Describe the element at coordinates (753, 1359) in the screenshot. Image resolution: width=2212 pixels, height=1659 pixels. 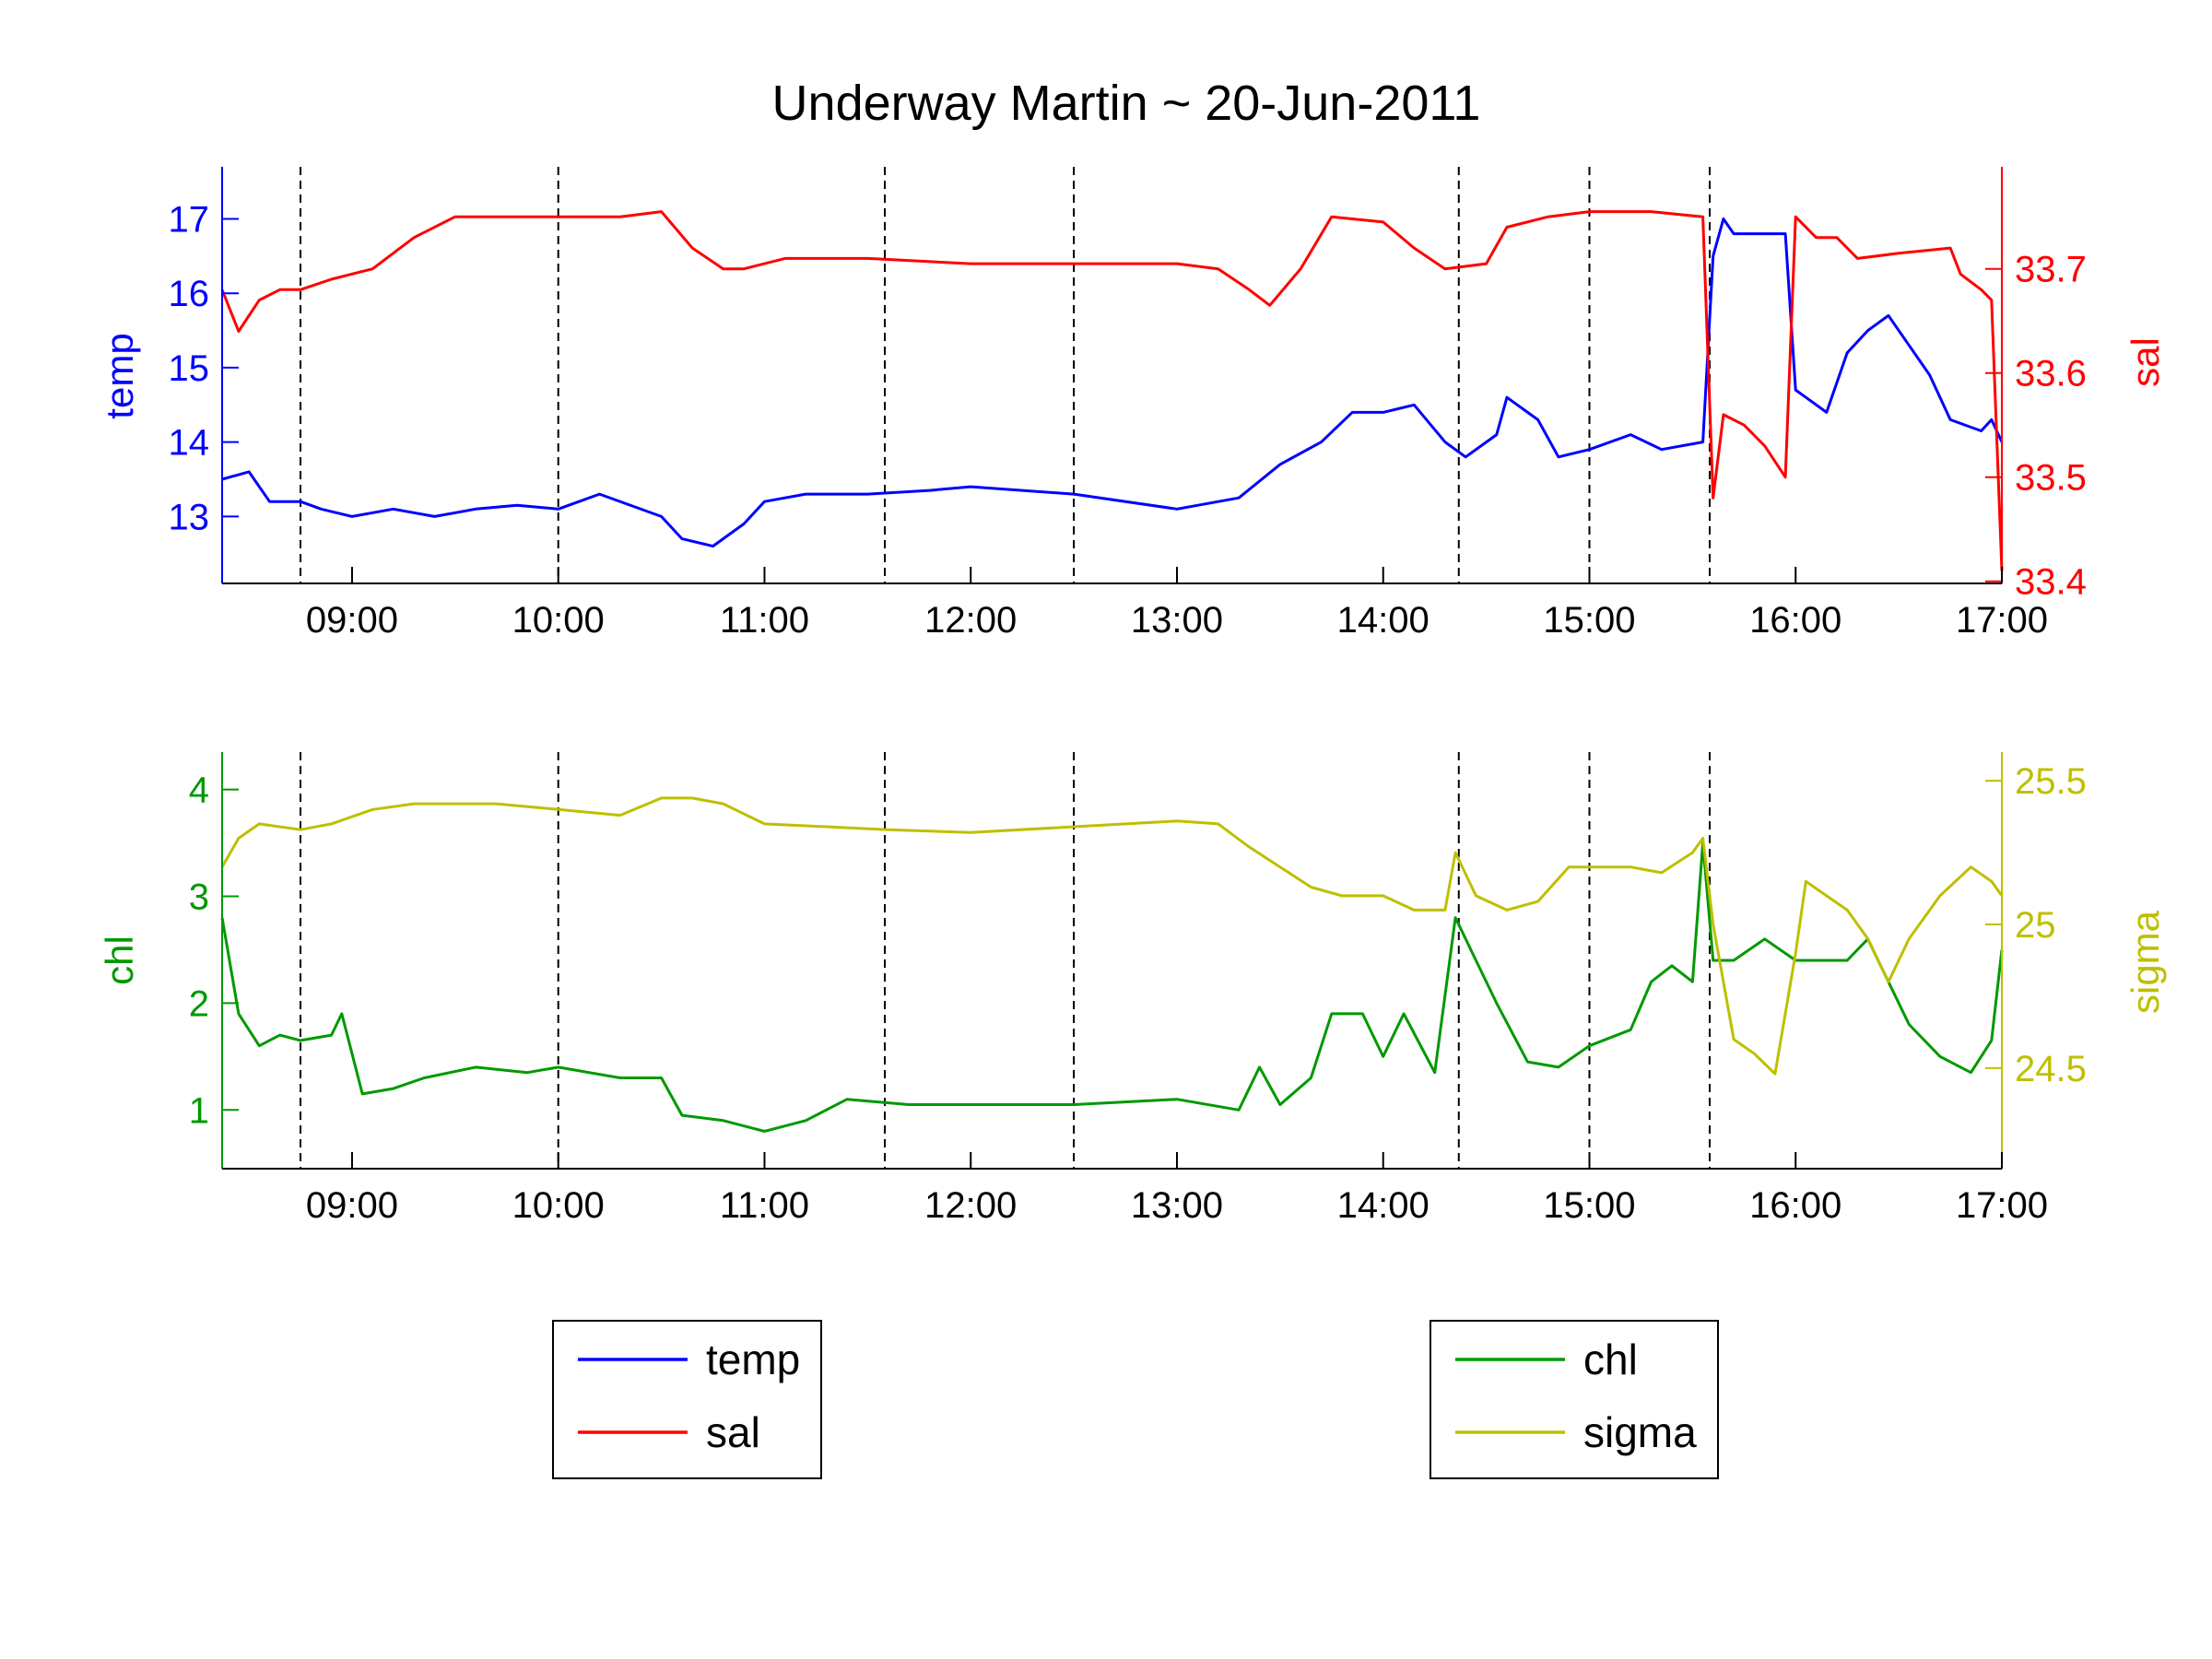
I see `legend-label-temp: temp` at that location.